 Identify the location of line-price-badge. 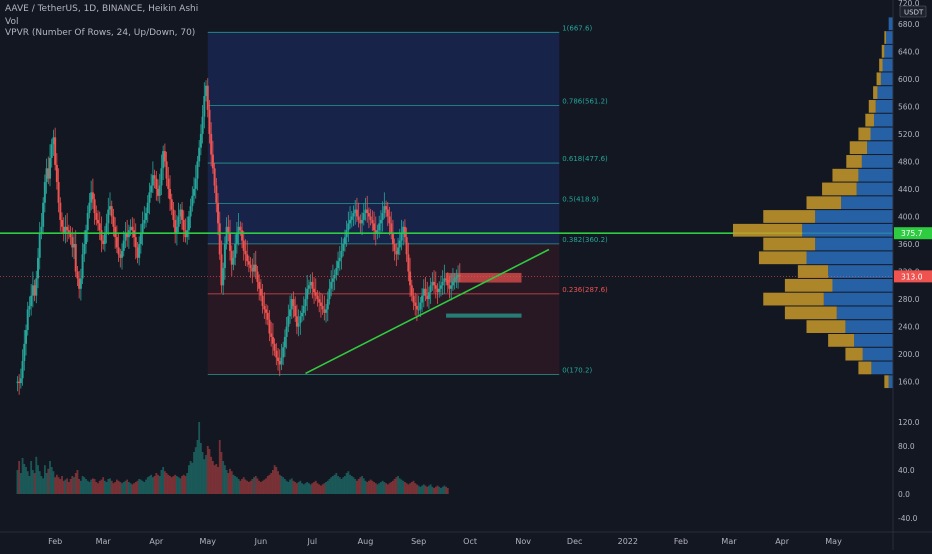
(913, 233).